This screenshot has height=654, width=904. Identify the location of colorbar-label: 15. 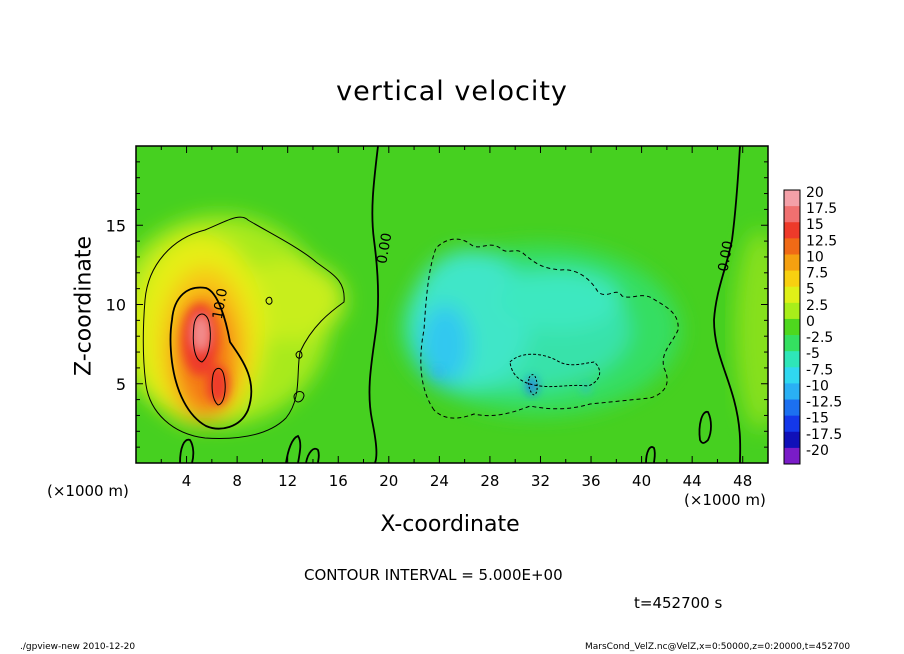
(815, 225).